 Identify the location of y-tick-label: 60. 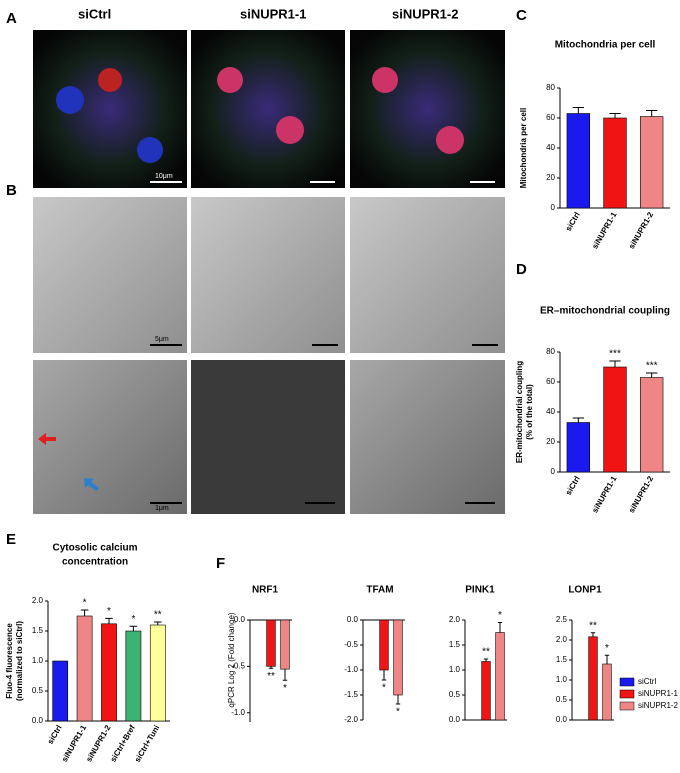
(550, 381).